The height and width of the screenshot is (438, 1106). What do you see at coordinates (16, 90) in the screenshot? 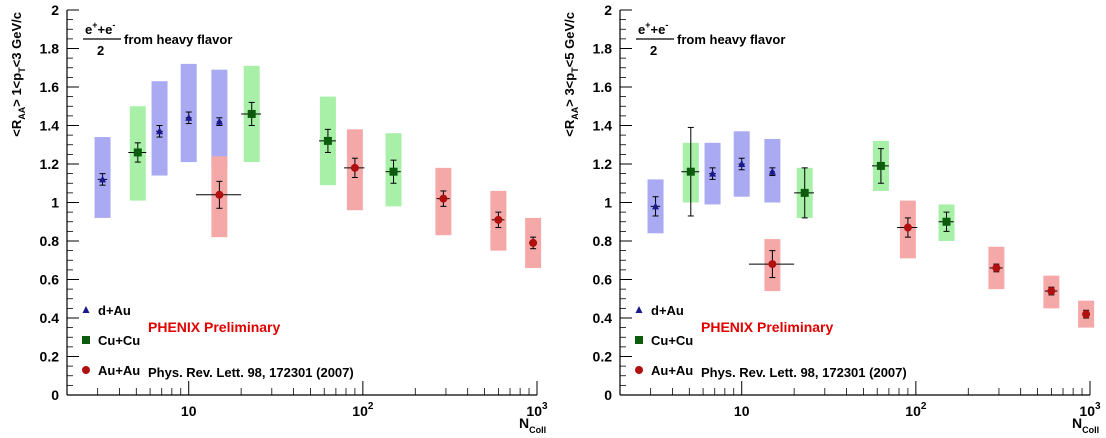
I see `y-label-mid1: > 1<p` at bounding box center [16, 90].